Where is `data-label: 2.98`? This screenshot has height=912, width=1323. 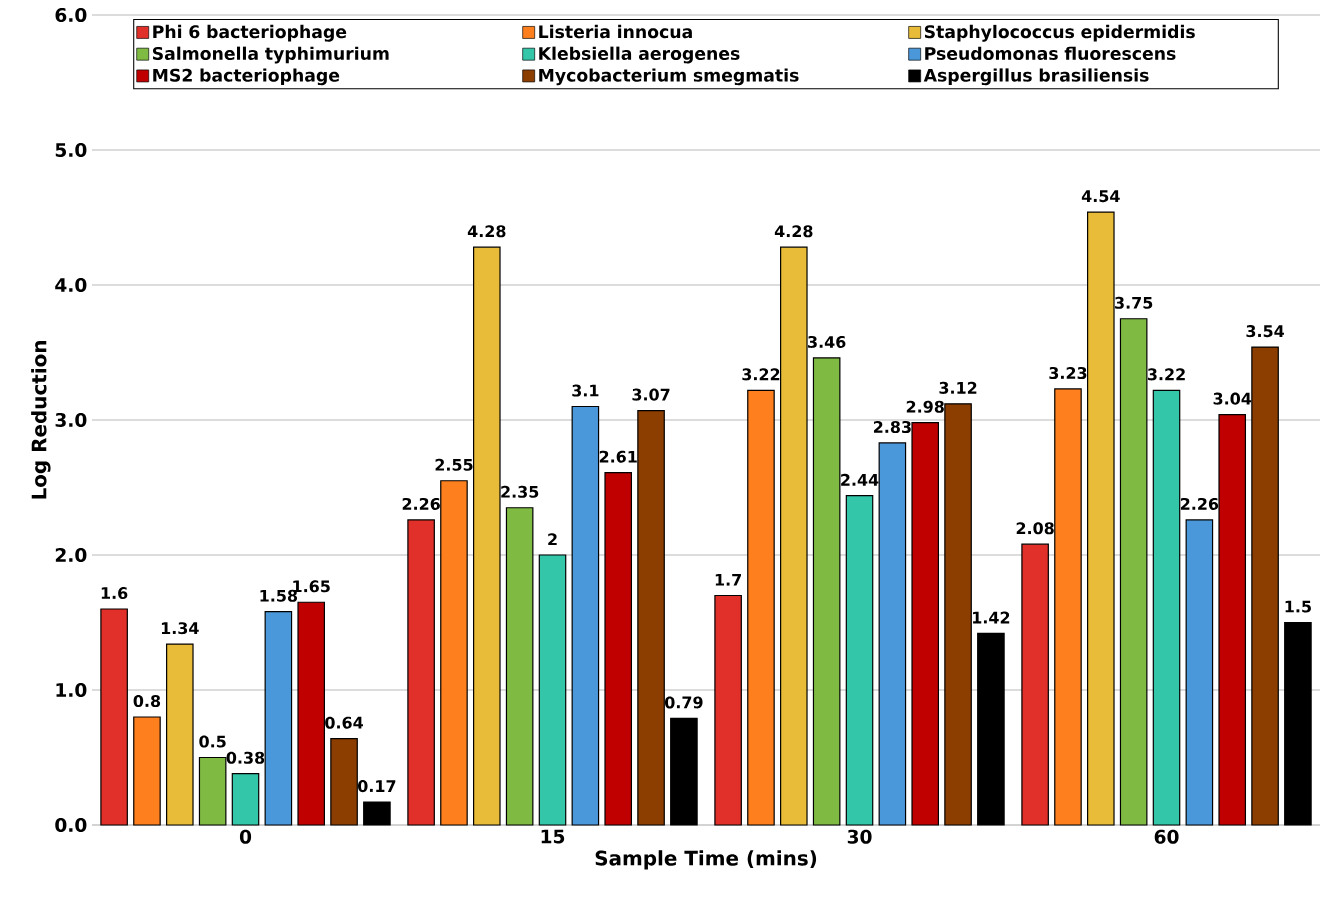 data-label: 2.98 is located at coordinates (925, 406).